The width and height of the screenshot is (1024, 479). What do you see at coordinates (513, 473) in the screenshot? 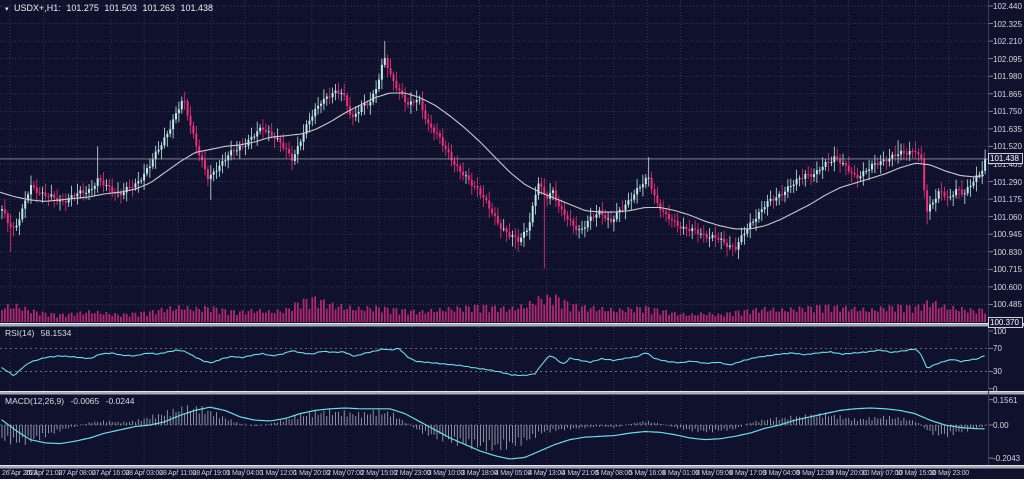
I see `time-axis-label: 4 May 05:00` at bounding box center [513, 473].